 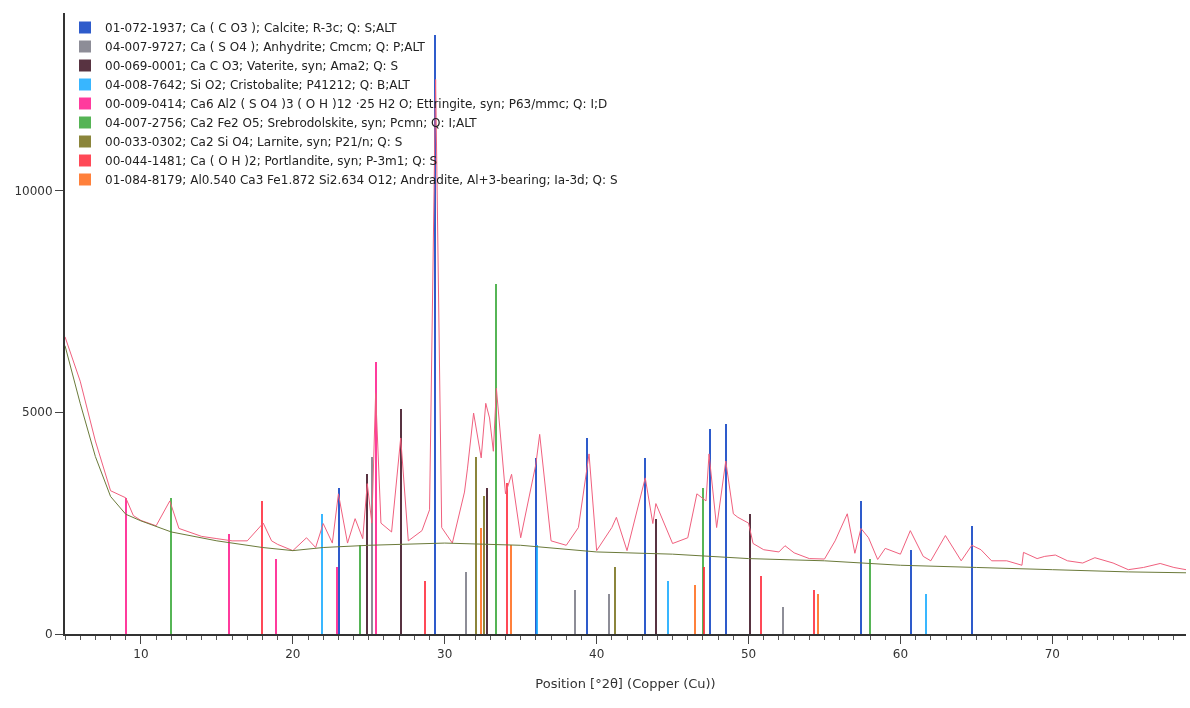 I want to click on legend-label: 04-008-7642; Si O2; Cristobalite; P41212; Q: B;ALT, so click(x=258, y=85).